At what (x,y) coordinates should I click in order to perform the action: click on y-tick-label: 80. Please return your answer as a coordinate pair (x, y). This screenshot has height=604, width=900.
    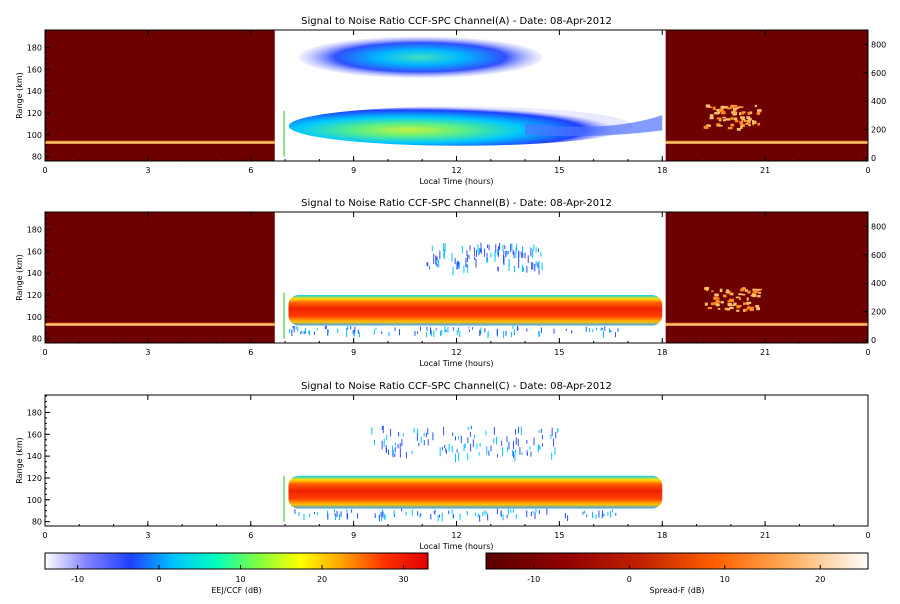
    Looking at the image, I should click on (37, 157).